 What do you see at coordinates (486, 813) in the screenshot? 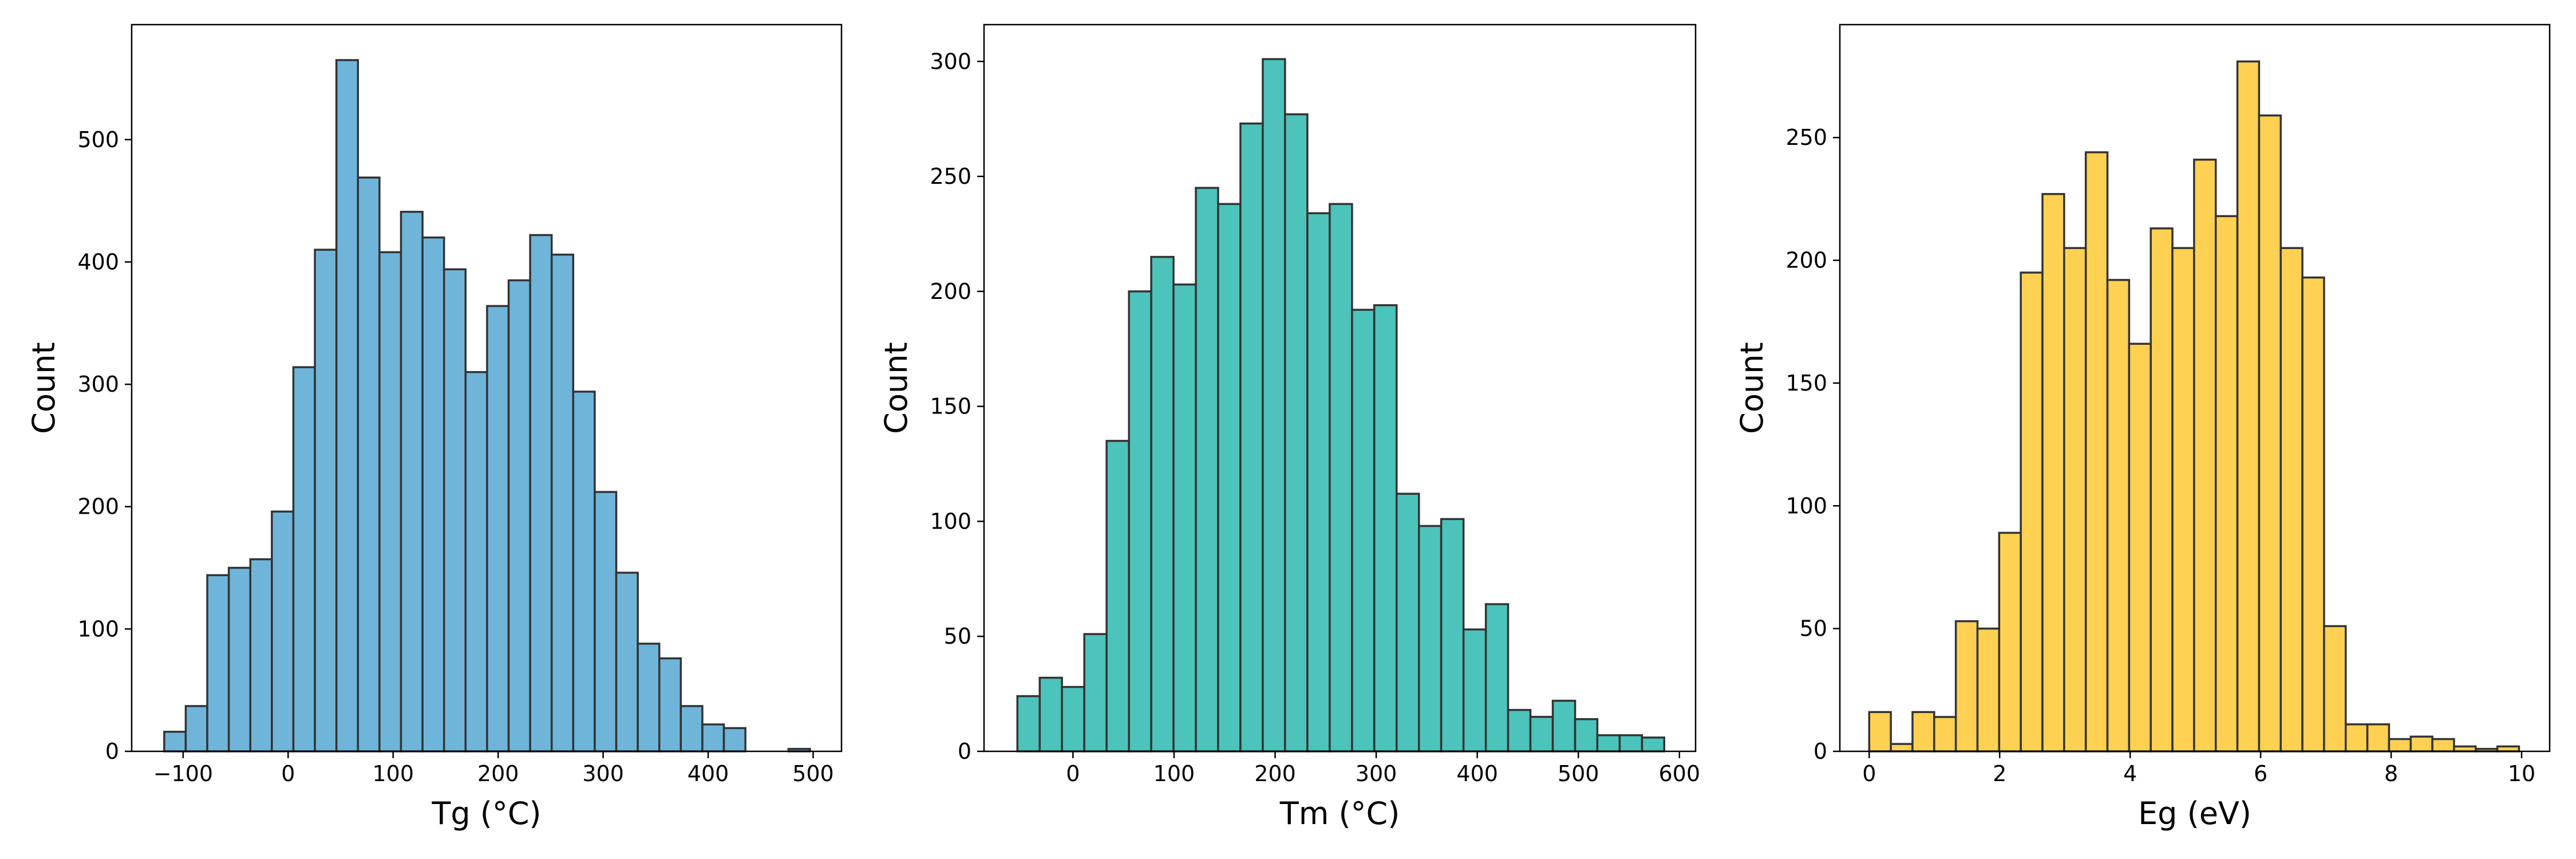
I see `x-axis-label: Tg (°C)` at bounding box center [486, 813].